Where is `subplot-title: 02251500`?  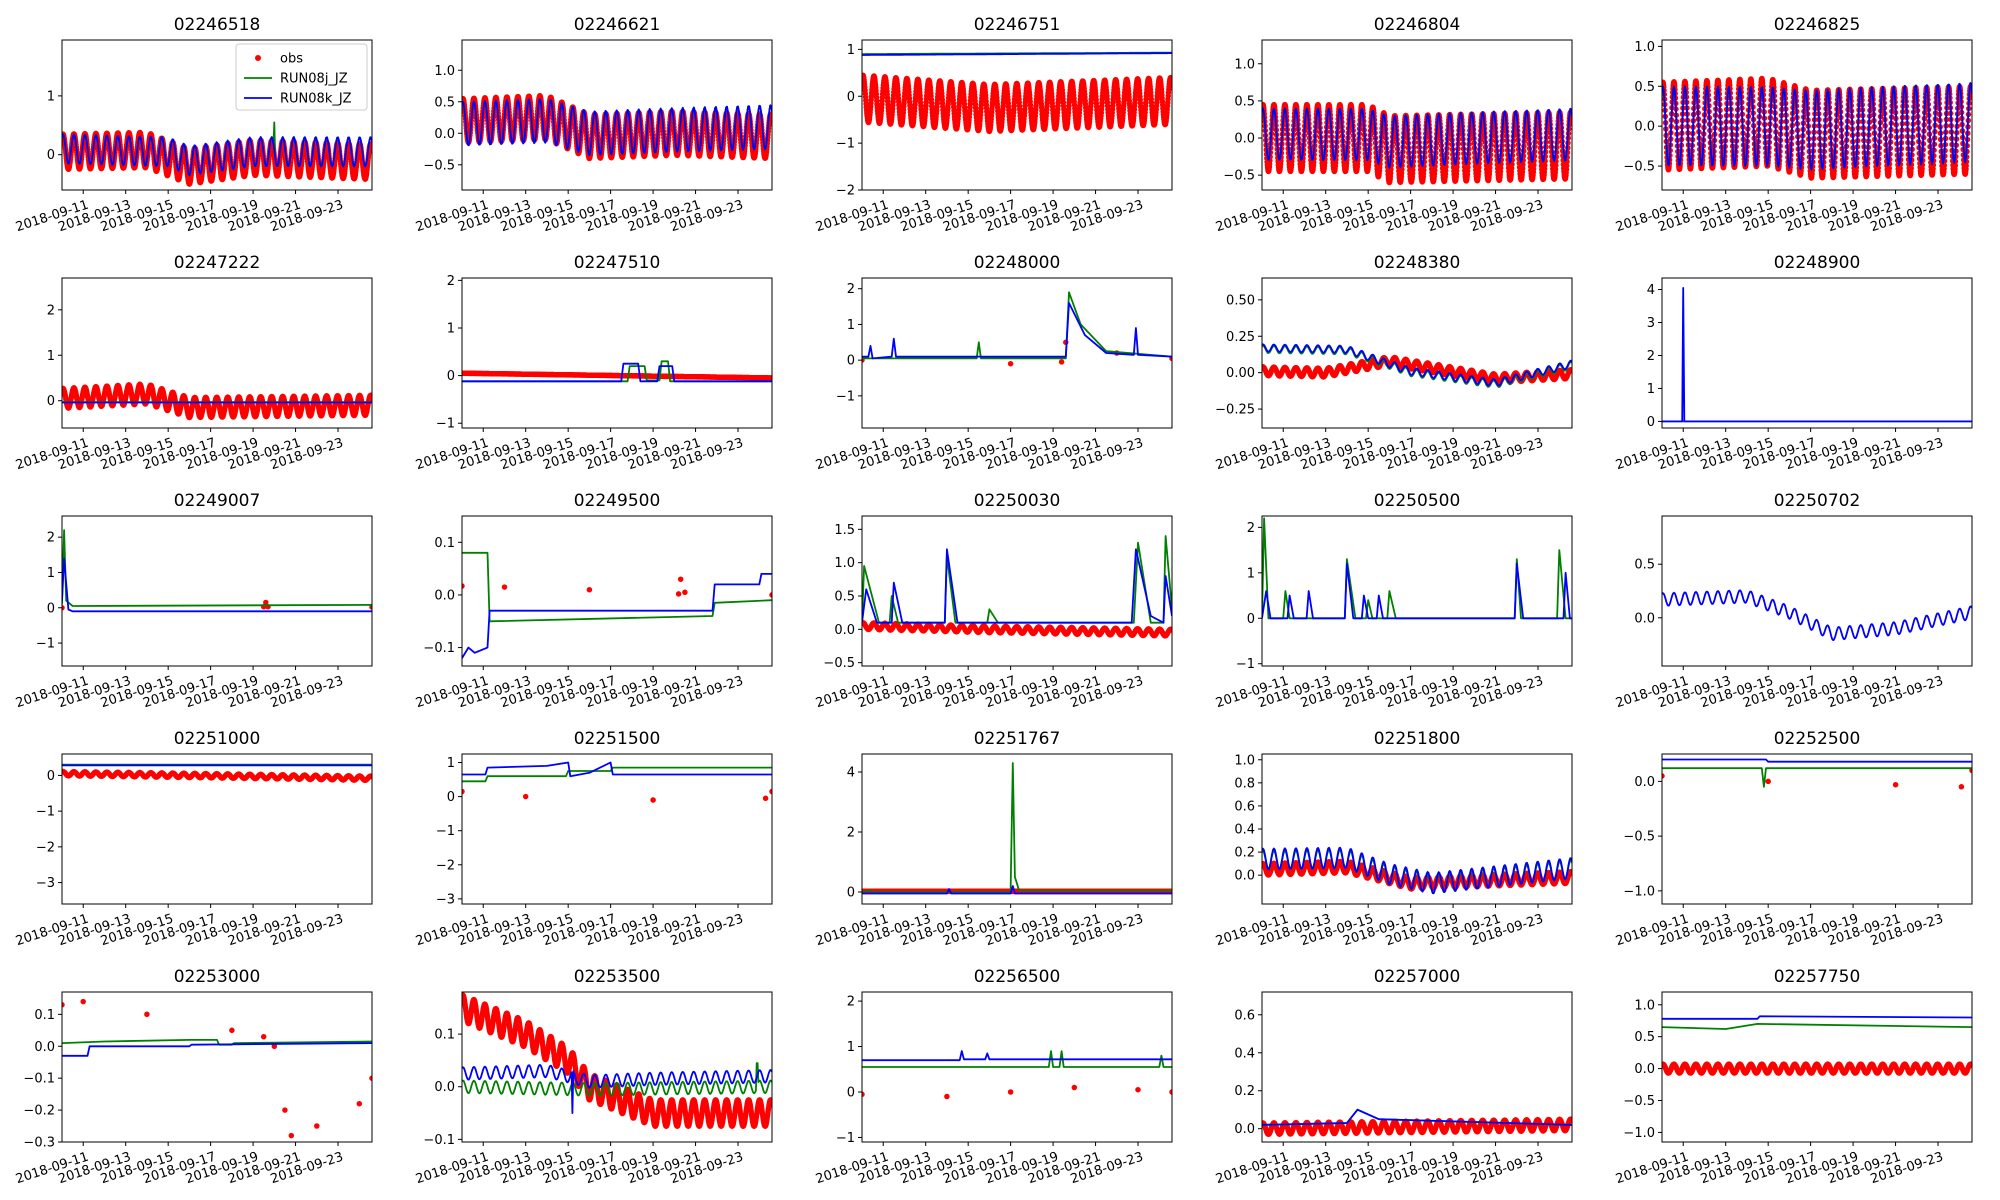 subplot-title: 02251500 is located at coordinates (617, 739).